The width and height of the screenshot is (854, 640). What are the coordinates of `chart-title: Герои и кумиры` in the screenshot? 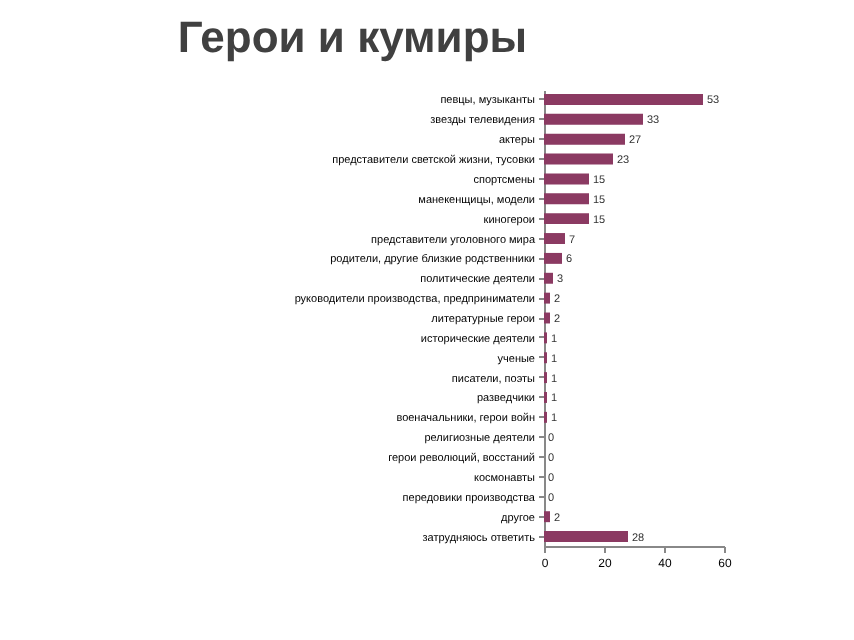 It's located at (352, 37).